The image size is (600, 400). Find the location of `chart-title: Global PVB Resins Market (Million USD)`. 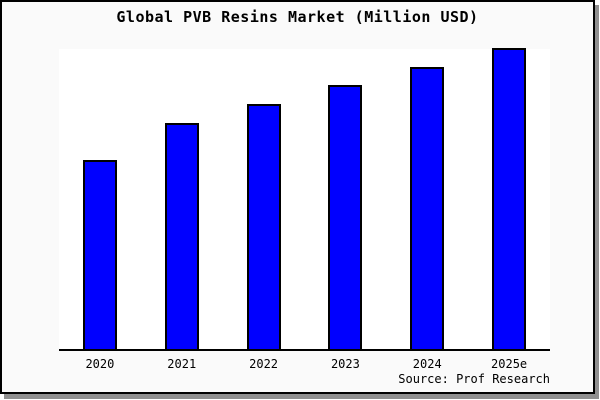

chart-title: Global PVB Resins Market (Million USD) is located at coordinates (297, 17).